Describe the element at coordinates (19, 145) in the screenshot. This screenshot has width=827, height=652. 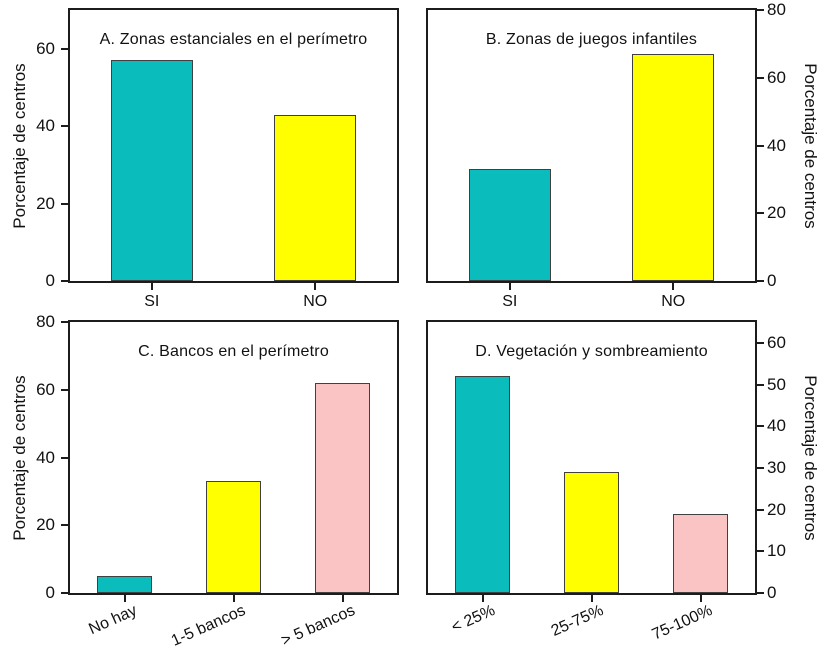
I see `panel-a-y-axis-label: Porcentaje de centros` at that location.